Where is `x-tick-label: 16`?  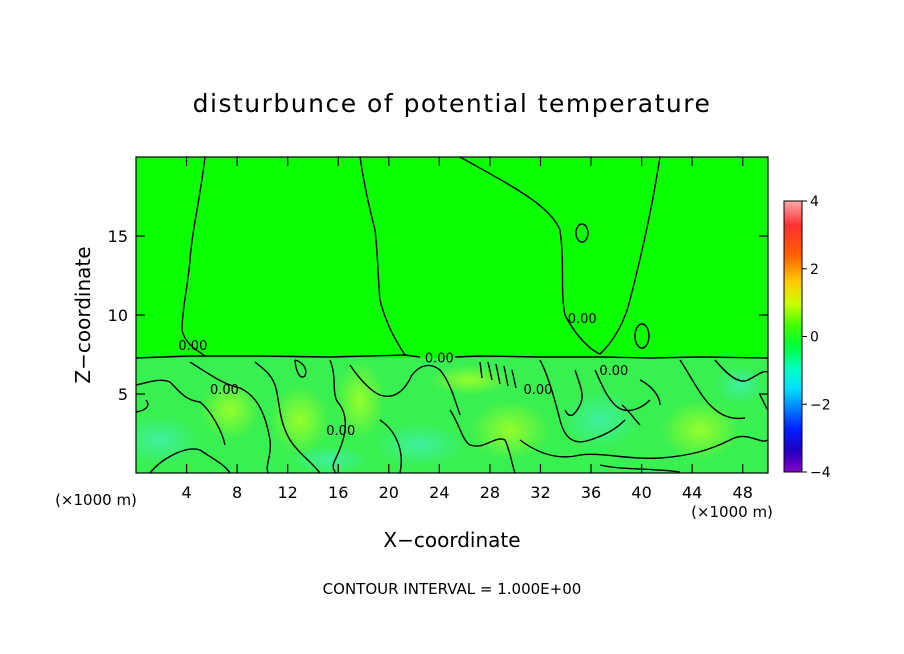
x-tick-label: 16 is located at coordinates (338, 492).